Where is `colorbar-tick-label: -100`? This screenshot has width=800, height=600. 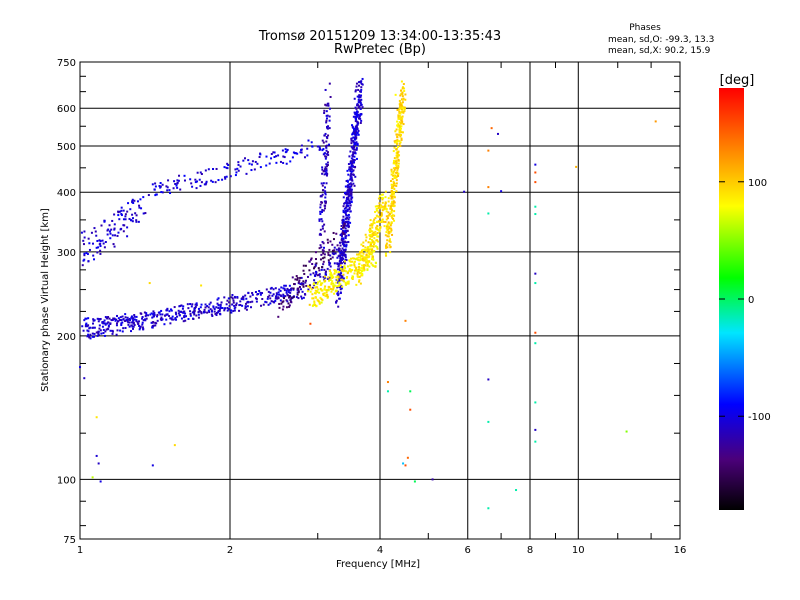
colorbar-tick-label: -100 is located at coordinates (759, 417).